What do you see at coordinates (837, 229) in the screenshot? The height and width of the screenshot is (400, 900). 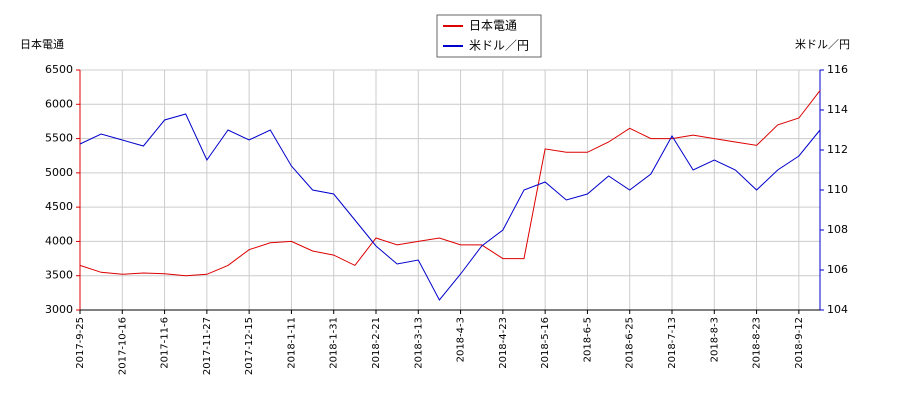 I see `y2-tick-label: 108` at bounding box center [837, 229].